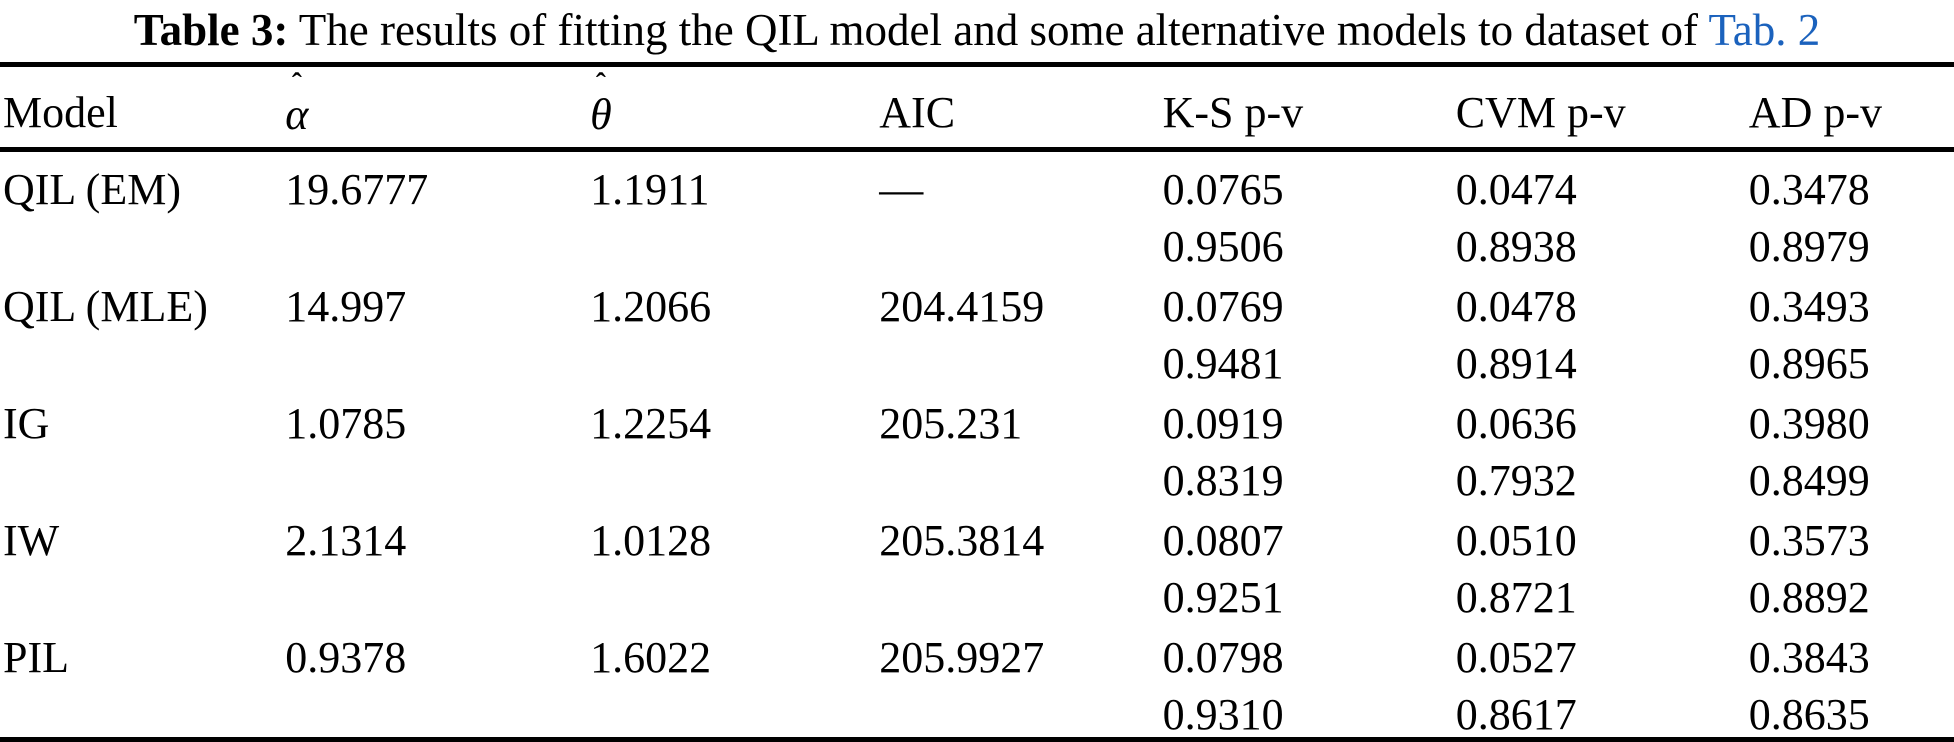  I want to click on alpha-estimate-cell: 2.1314, so click(346, 540).